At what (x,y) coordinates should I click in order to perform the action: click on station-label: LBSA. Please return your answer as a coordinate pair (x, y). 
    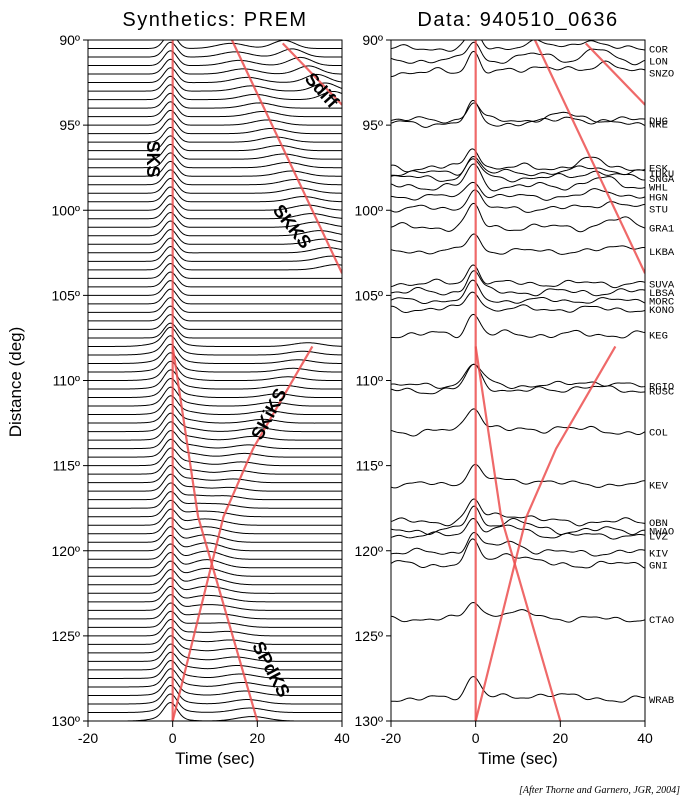
    Looking at the image, I should click on (662, 294).